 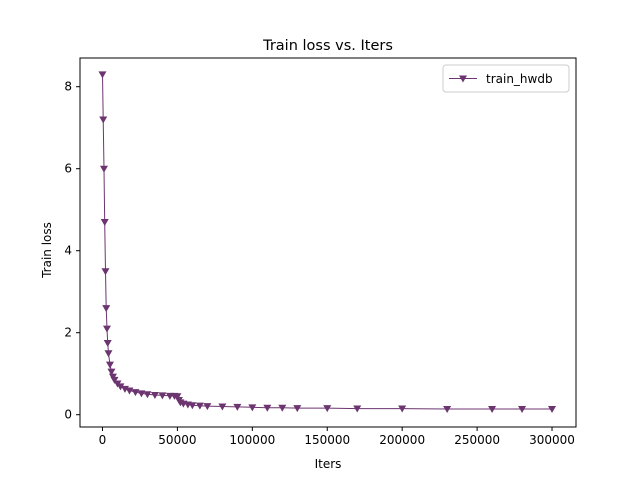 What do you see at coordinates (68, 87) in the screenshot?
I see `y-tick-label: 8` at bounding box center [68, 87].